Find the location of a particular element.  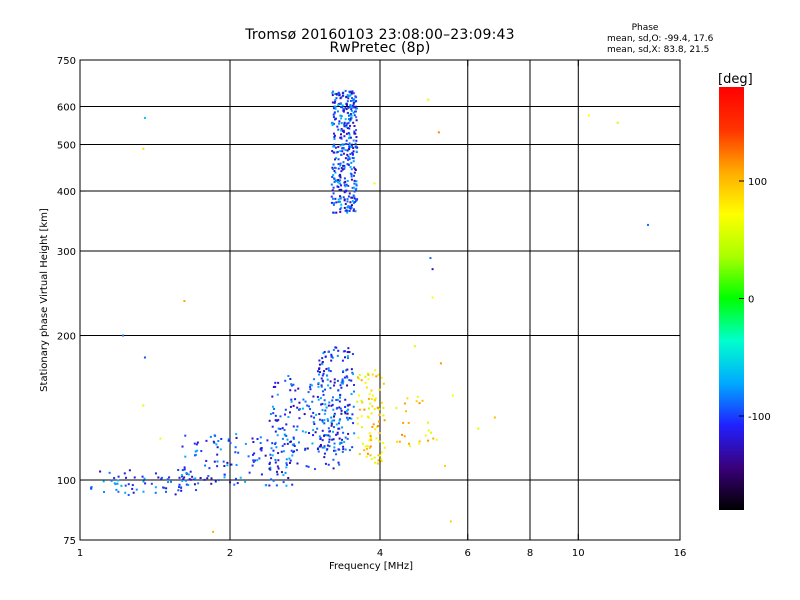

x-tick-label: 6 is located at coordinates (468, 553).